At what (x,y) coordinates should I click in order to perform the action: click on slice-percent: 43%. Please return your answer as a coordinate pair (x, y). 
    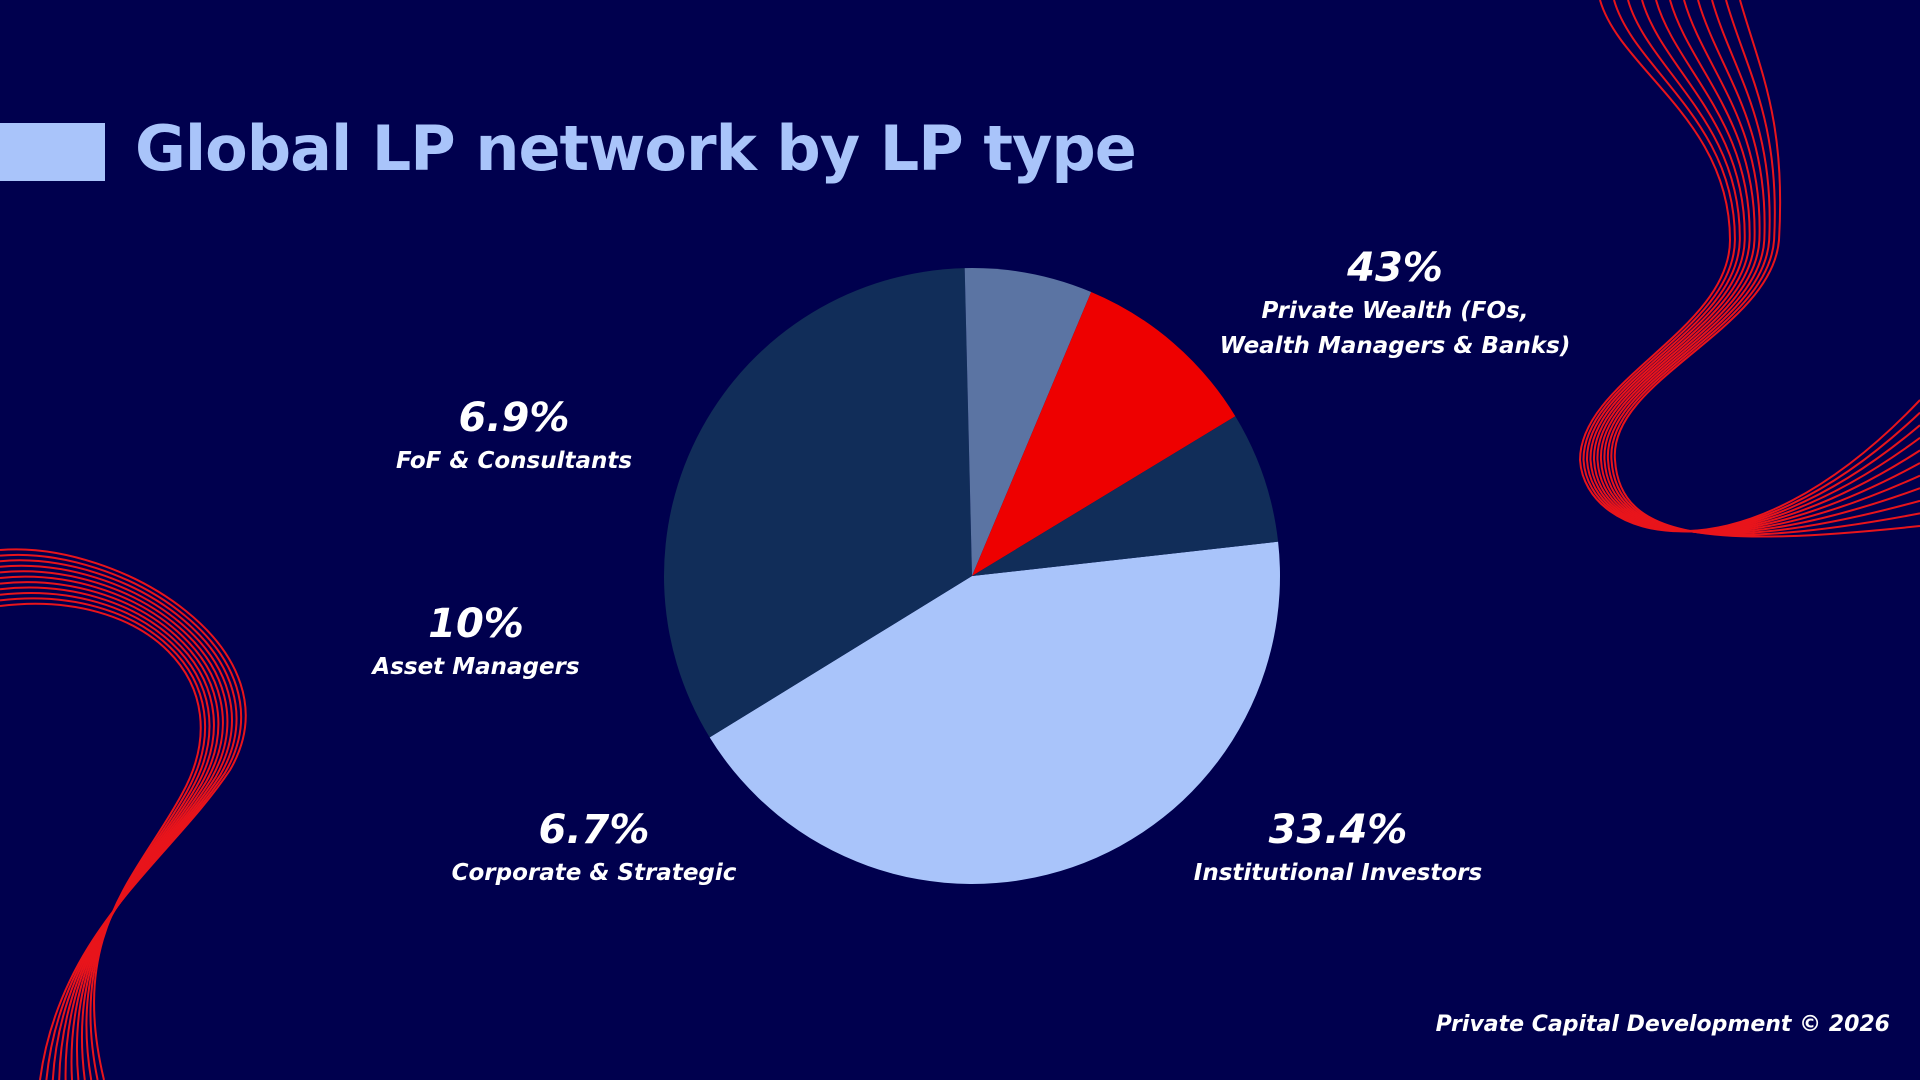
    Looking at the image, I should click on (1395, 268).